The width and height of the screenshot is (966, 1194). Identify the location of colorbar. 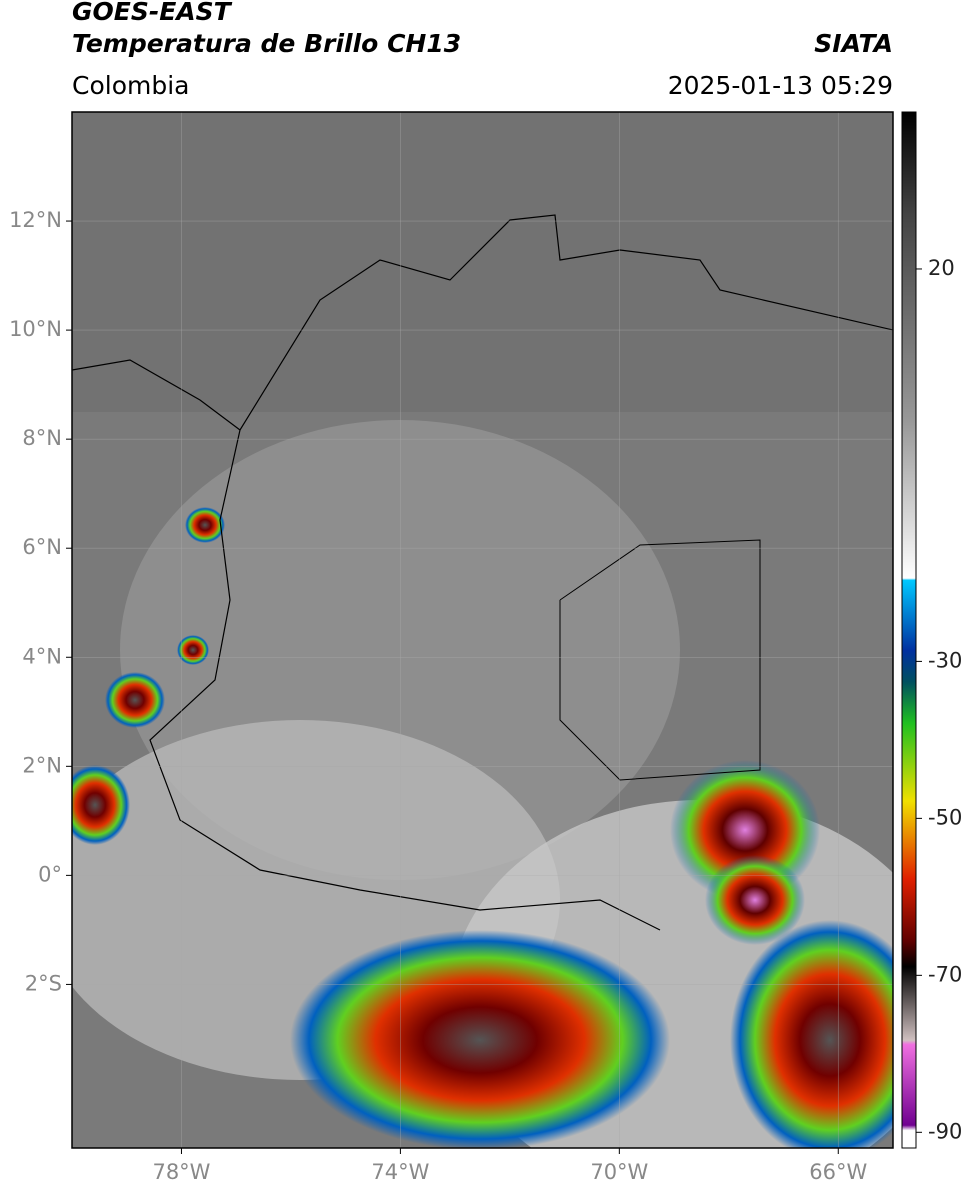
(909, 630).